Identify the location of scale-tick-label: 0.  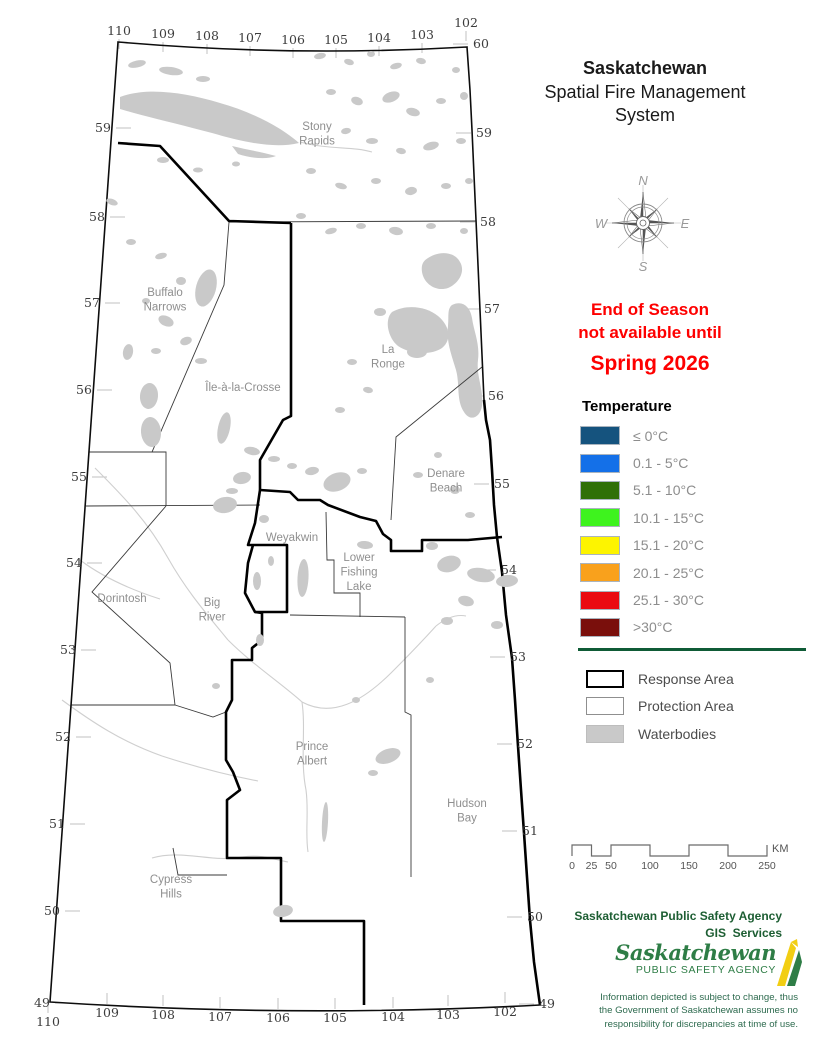
(572, 866).